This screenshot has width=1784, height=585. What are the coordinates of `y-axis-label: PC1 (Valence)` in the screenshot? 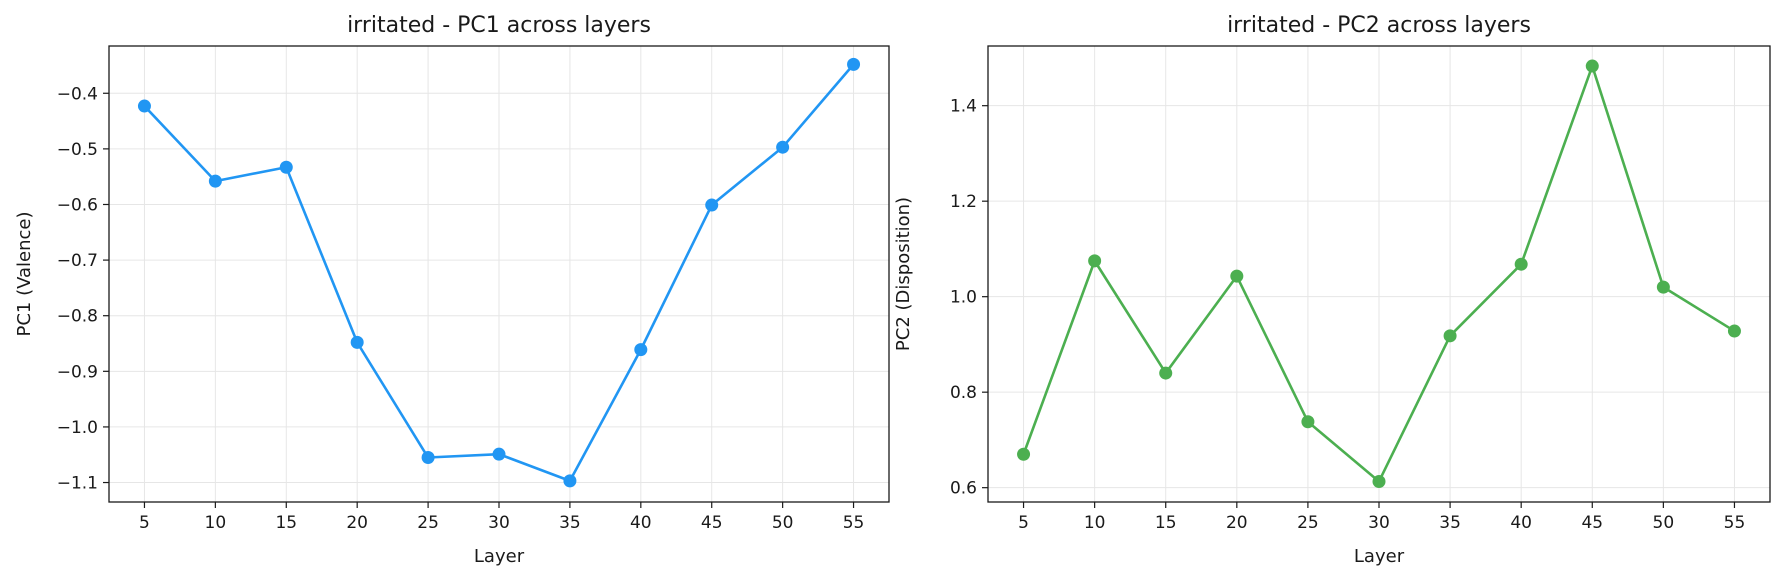 It's located at (24, 273).